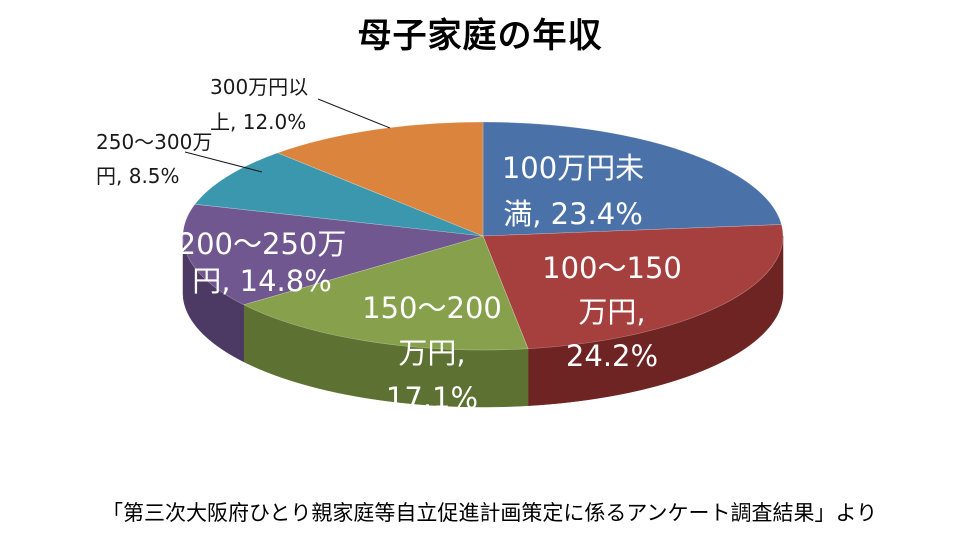  Describe the element at coordinates (573, 168) in the screenshot. I see `slice-label-0-line-0: 100万円未` at that location.